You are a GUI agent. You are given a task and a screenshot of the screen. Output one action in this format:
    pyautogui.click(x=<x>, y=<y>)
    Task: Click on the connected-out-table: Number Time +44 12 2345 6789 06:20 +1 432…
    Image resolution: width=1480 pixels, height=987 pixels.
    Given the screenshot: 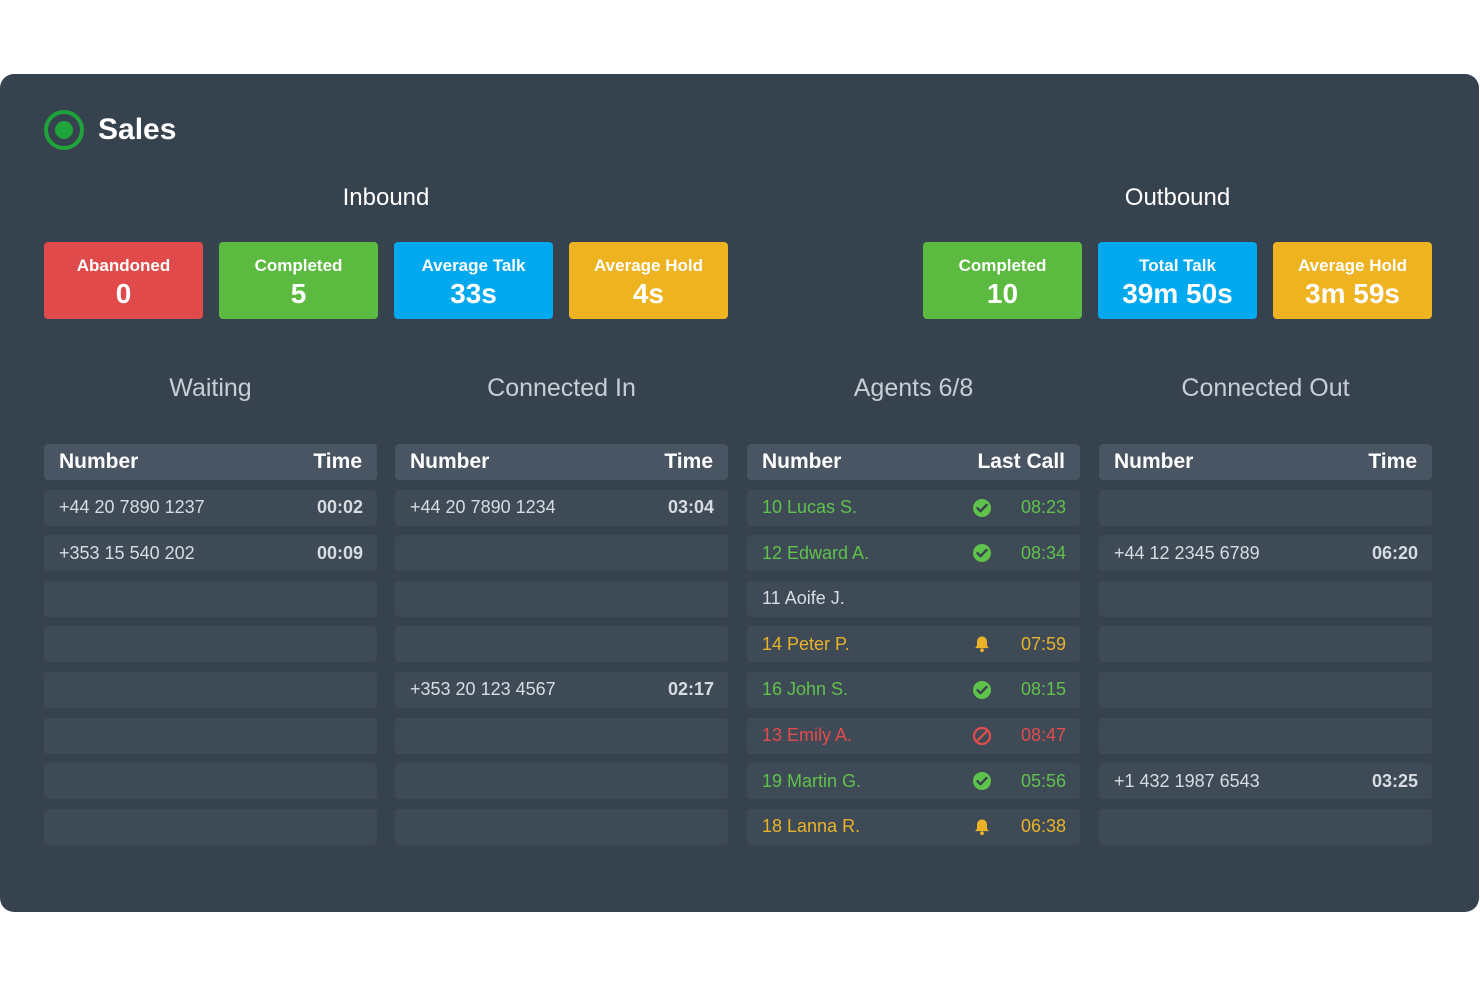 What is the action you would take?
    pyautogui.click(x=1265, y=644)
    